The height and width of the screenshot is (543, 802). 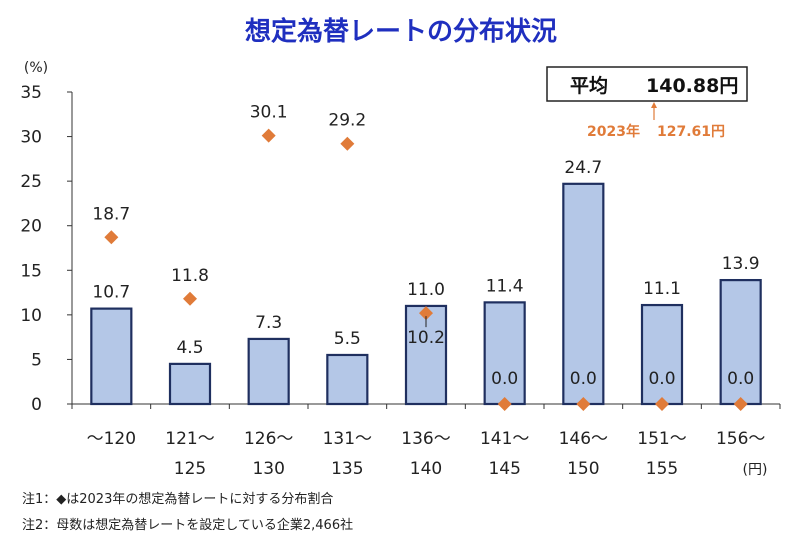 I want to click on bar-label: 11.4, so click(x=505, y=286).